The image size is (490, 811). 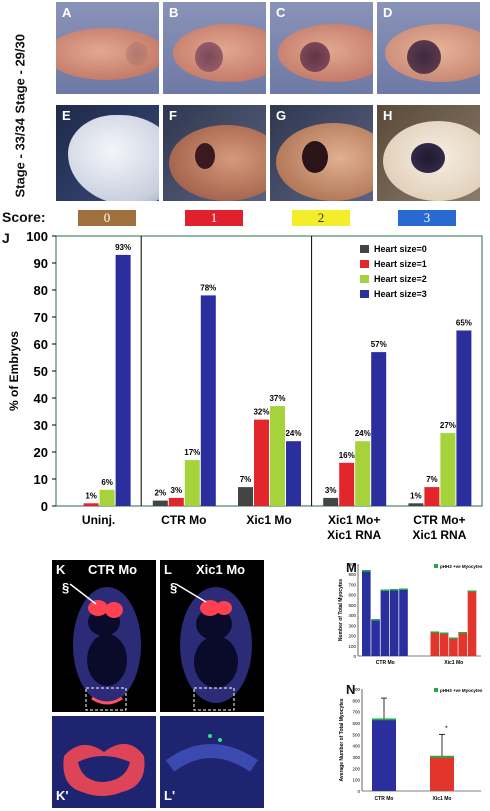 I want to click on panel-c: C, so click(x=321, y=48).